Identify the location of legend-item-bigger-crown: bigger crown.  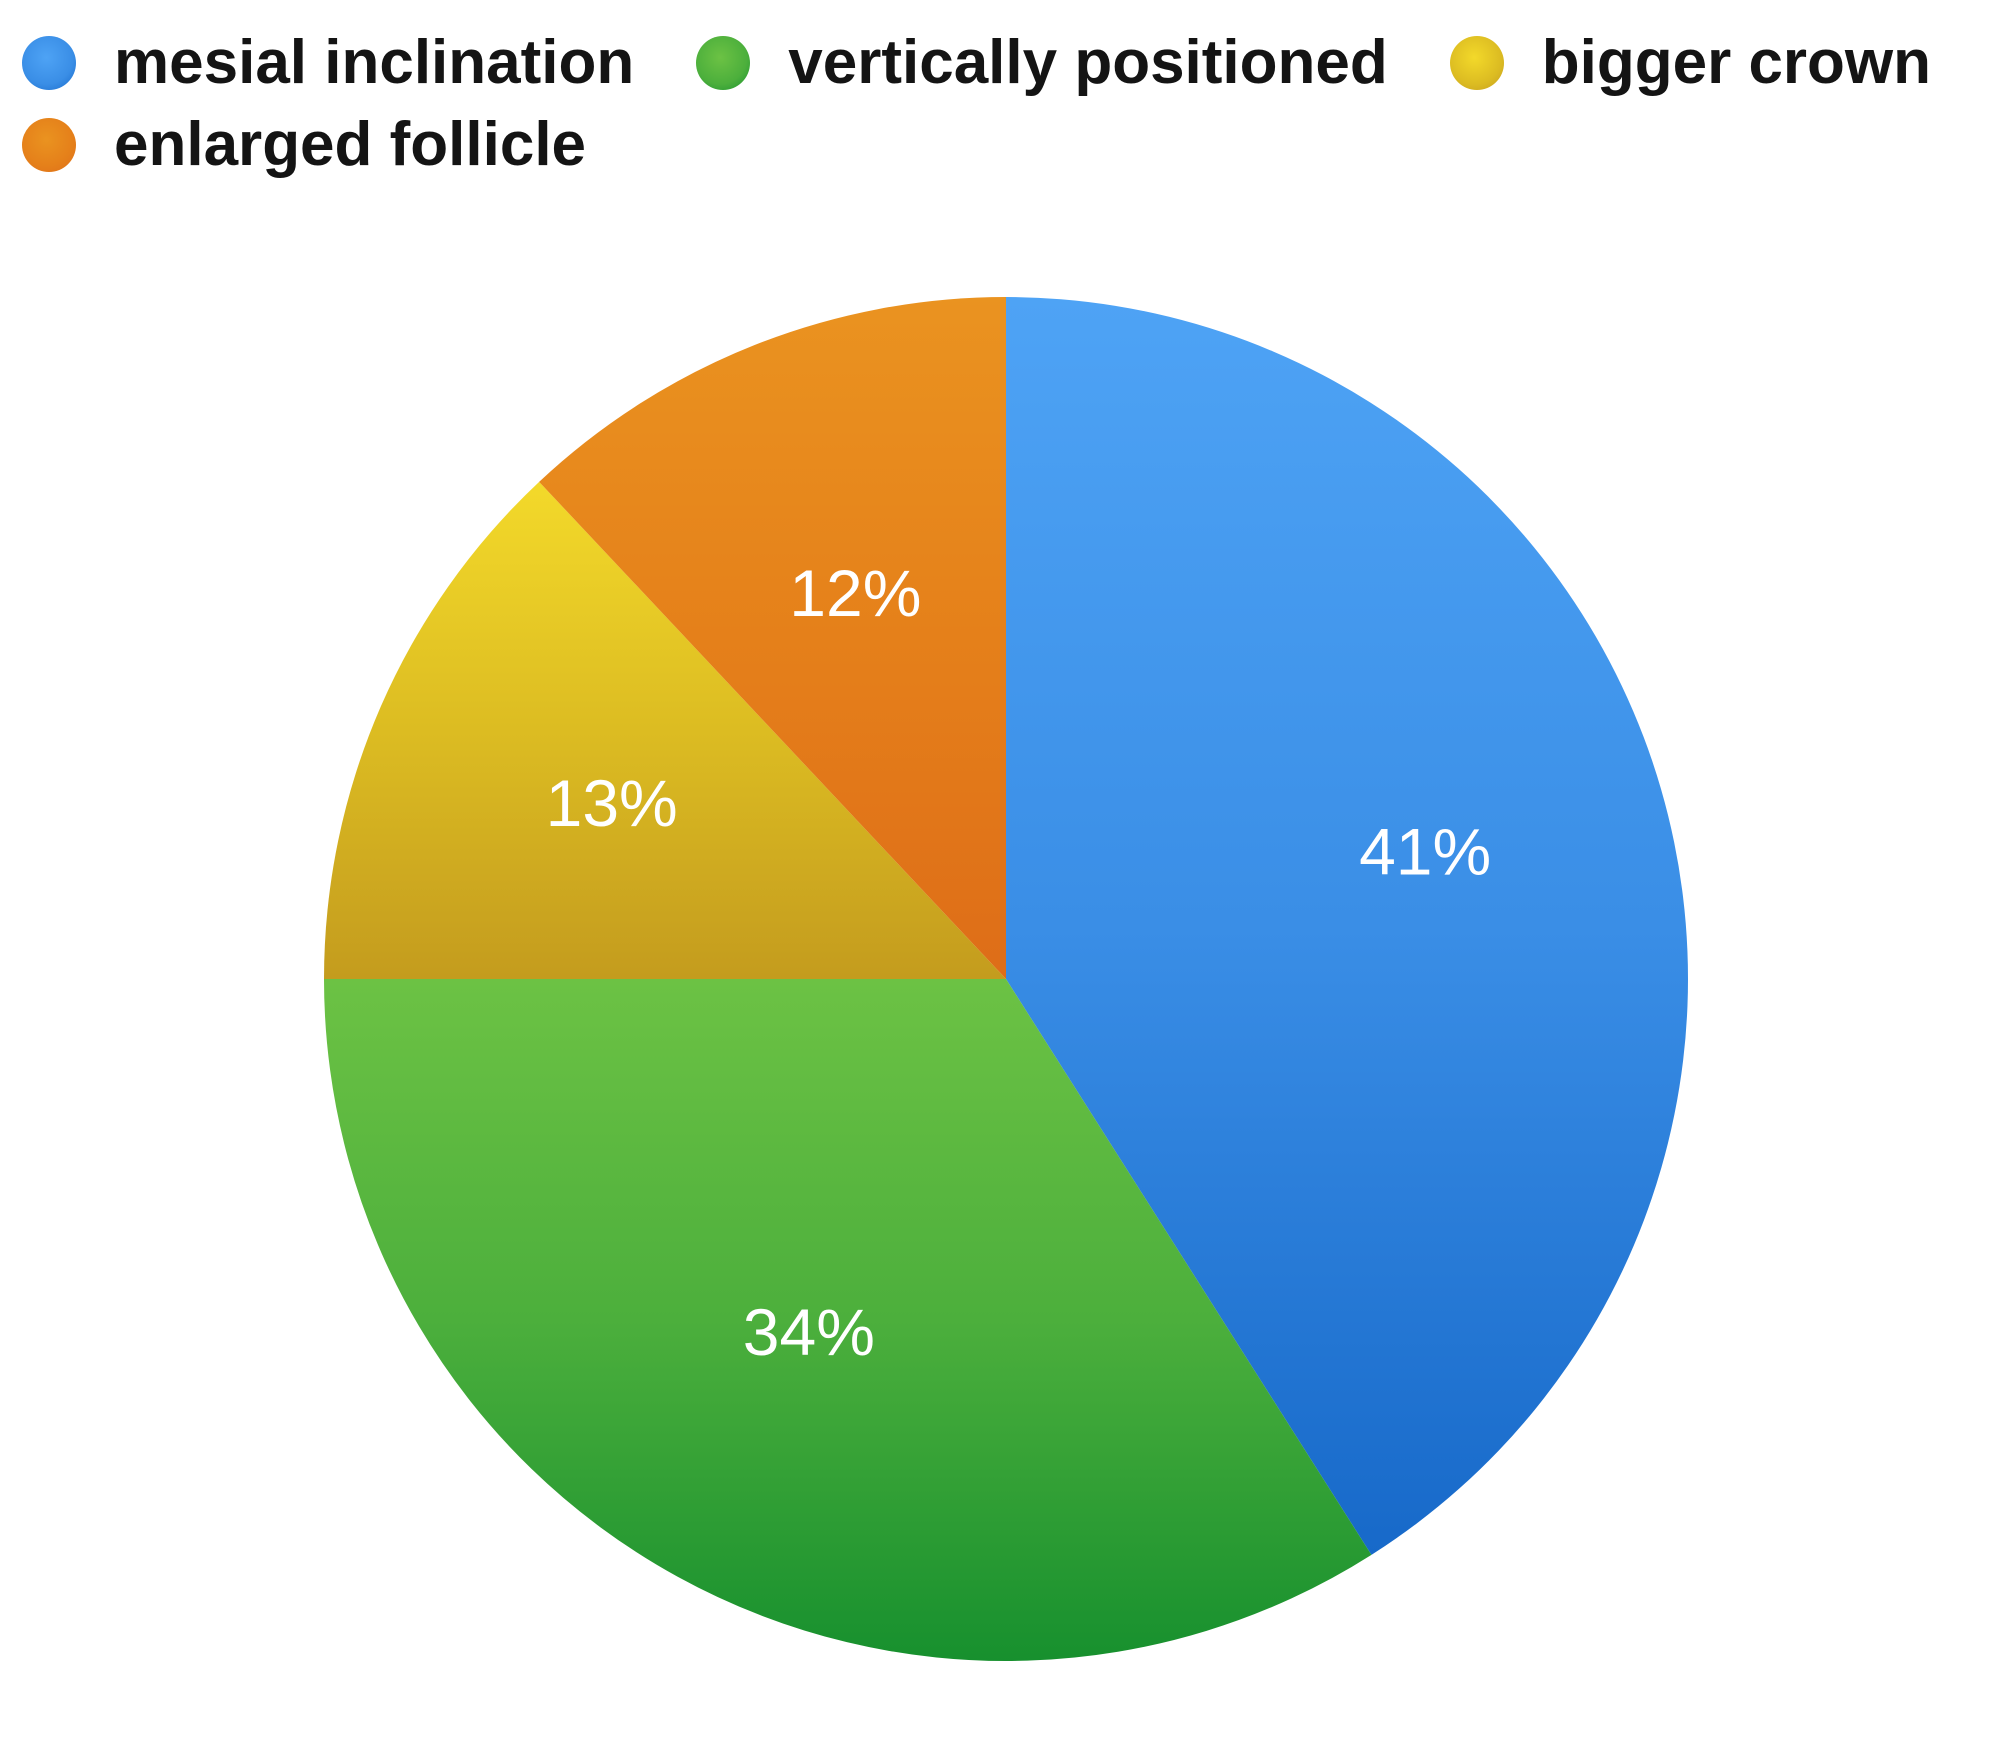
(1690, 62).